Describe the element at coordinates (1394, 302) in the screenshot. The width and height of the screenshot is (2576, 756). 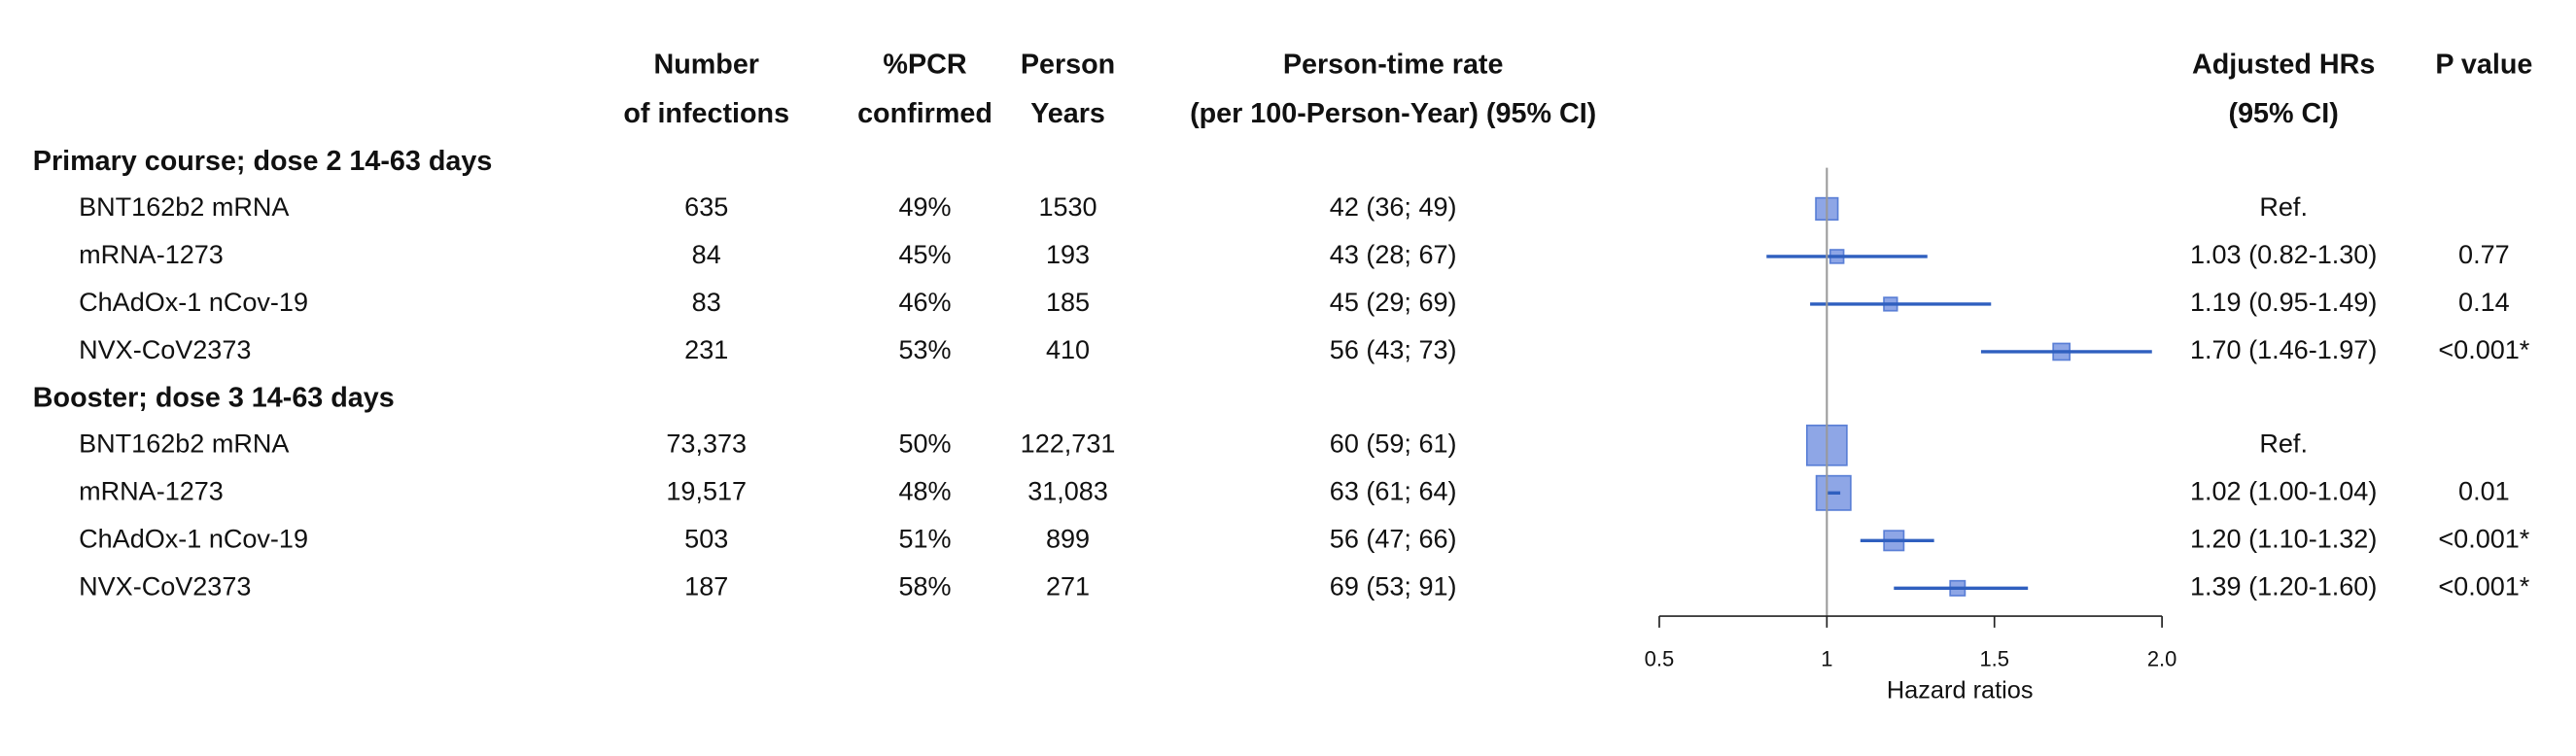
I see `cell: 45 (29; 69)` at that location.